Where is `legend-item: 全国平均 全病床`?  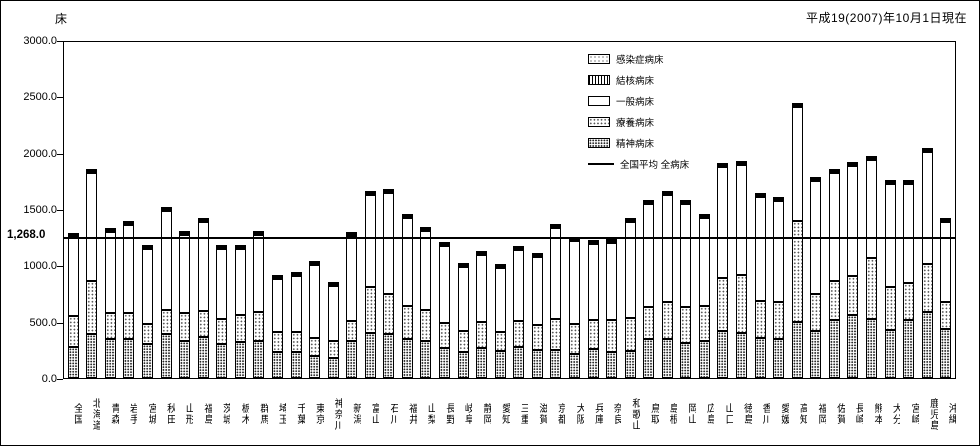 legend-item: 全国平均 全病床 is located at coordinates (638, 164).